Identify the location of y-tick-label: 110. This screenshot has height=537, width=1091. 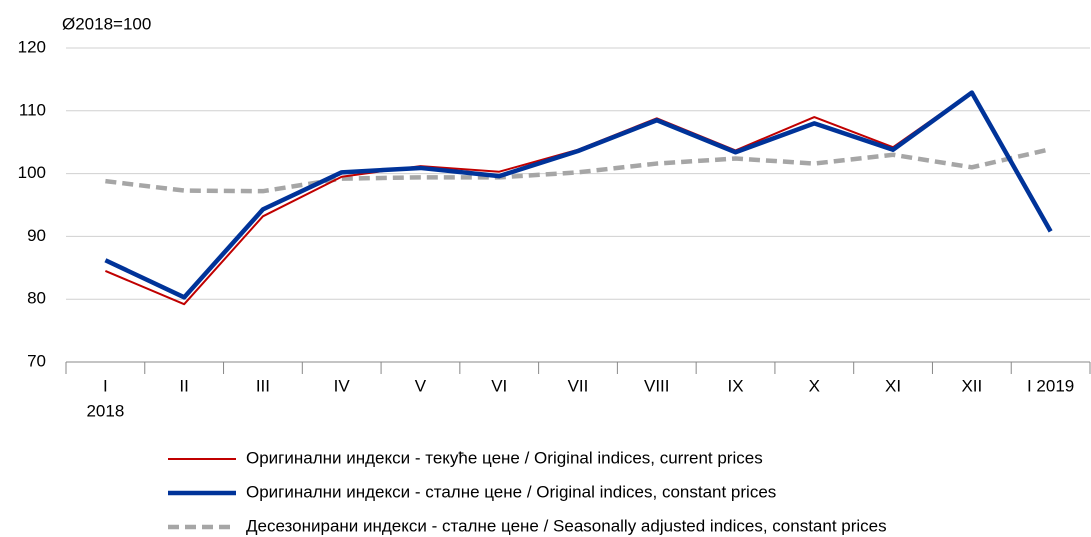
(32, 109).